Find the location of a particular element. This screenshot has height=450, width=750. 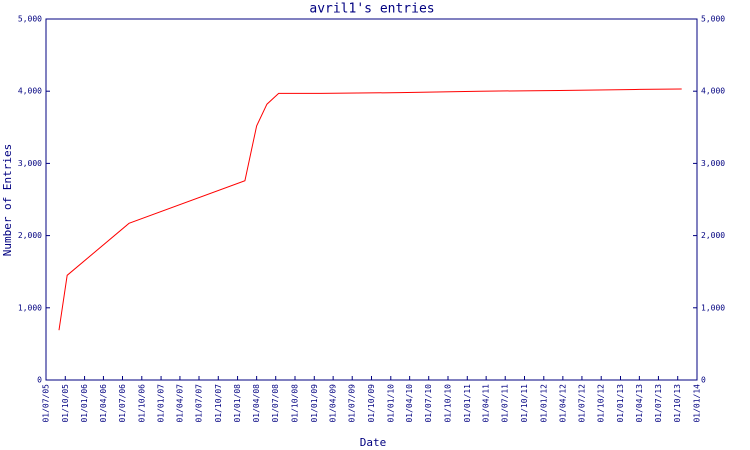

x-tick-label: 01/10/06 is located at coordinates (141, 403).